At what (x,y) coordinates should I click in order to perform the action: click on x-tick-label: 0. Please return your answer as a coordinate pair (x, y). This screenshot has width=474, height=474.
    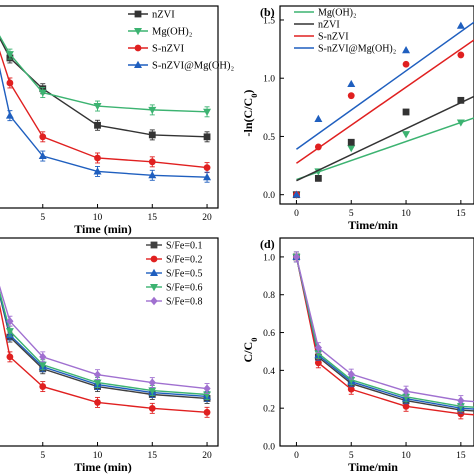
    Looking at the image, I should click on (296, 456).